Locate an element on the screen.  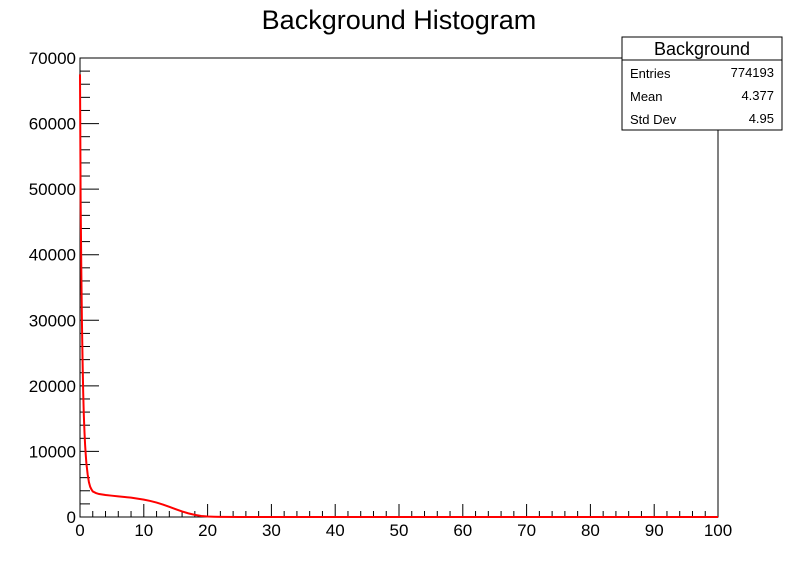
y-tick-labels: 0 10000 20000 30000 40000 50000 60000 70000 is located at coordinates (52, 288).